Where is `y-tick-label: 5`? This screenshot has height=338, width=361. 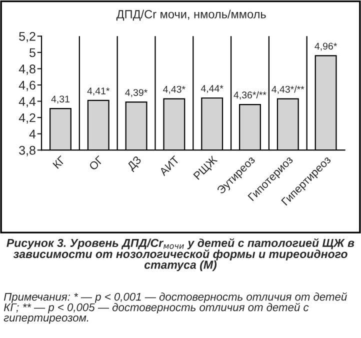
y-tick-label: 5 is located at coordinates (33, 53).